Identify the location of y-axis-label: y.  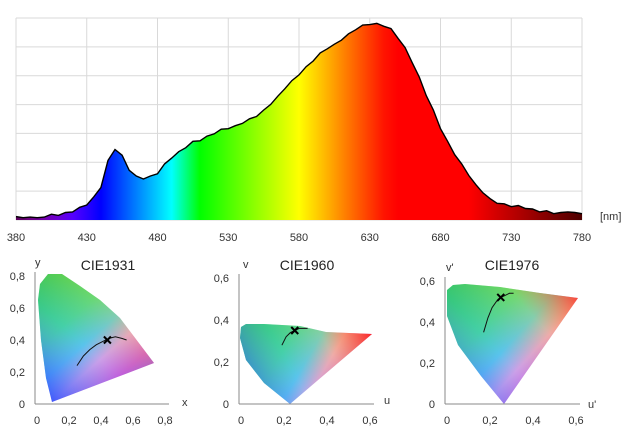
(38, 263).